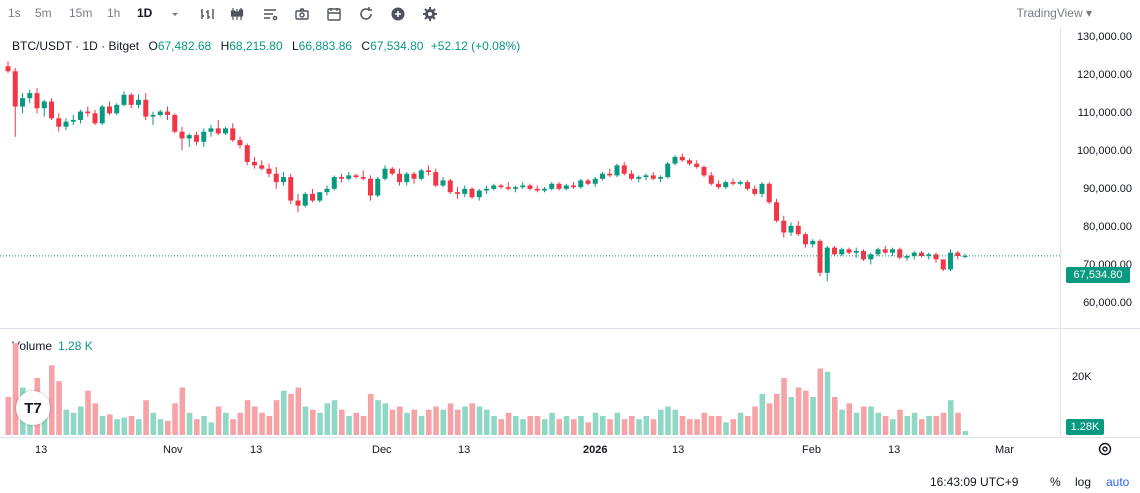 This screenshot has width=1140, height=493. What do you see at coordinates (1105, 449) in the screenshot?
I see `axis-settings-icon` at bounding box center [1105, 449].